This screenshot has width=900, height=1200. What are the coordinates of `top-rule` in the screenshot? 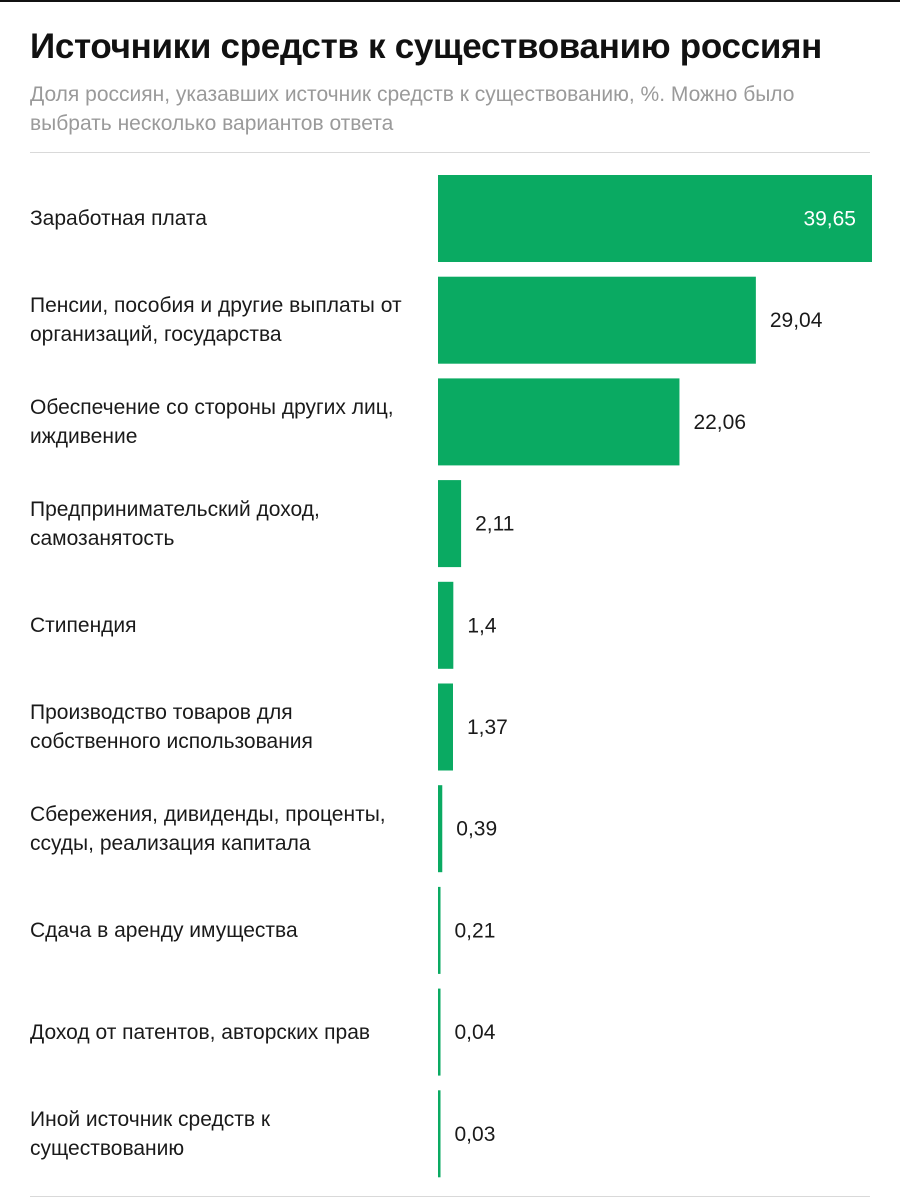 It's located at (450, 1).